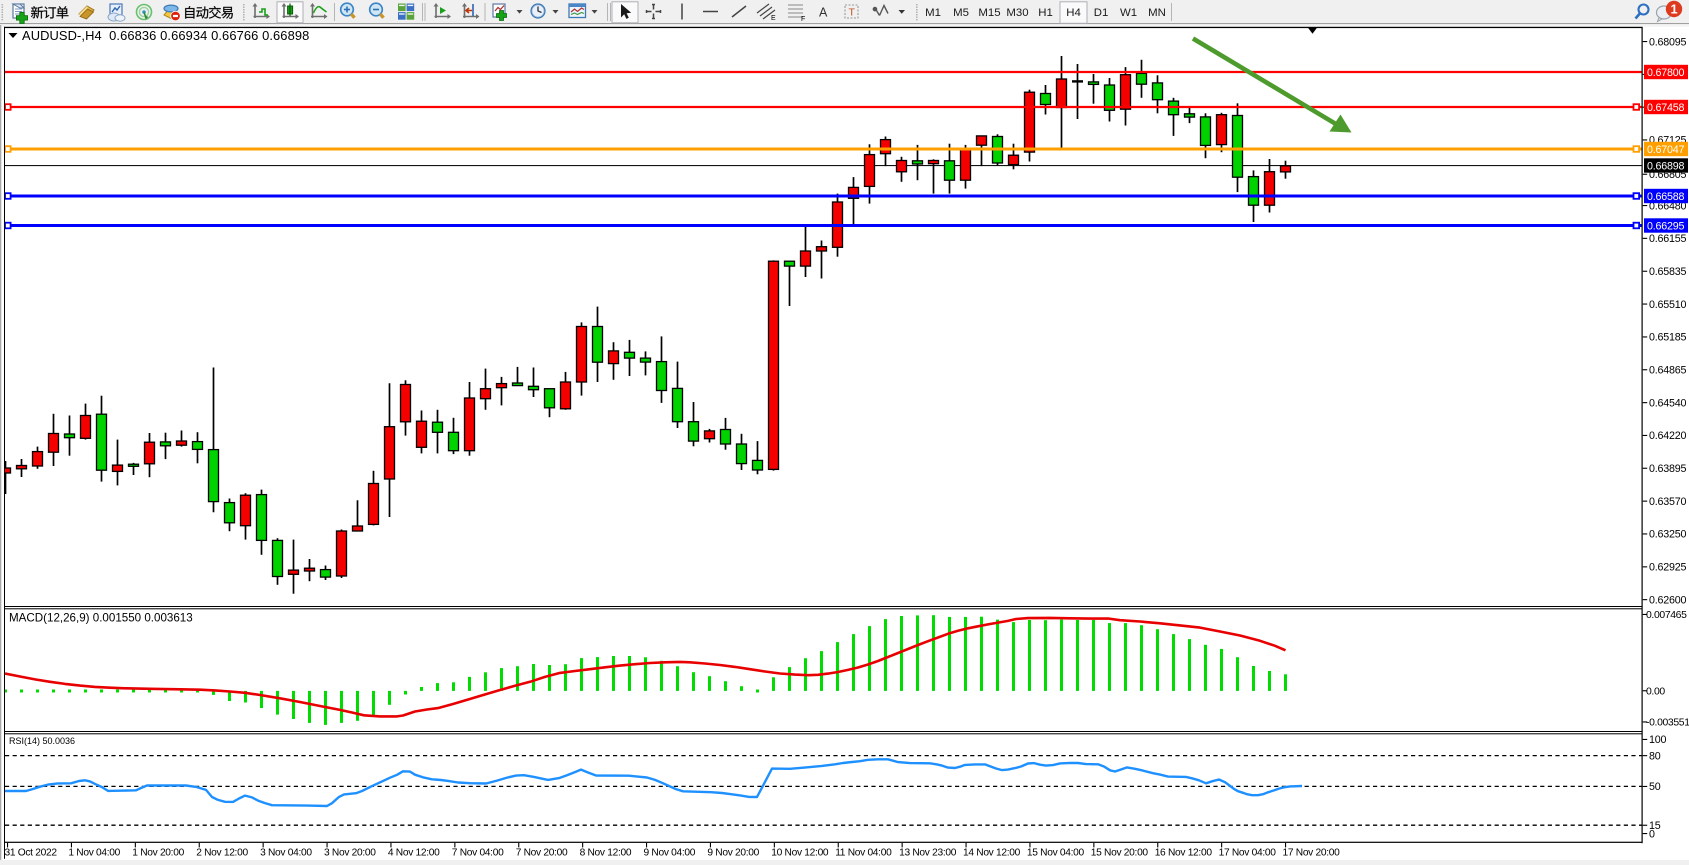  I want to click on svg-text: 0.62600, so click(1667, 600).